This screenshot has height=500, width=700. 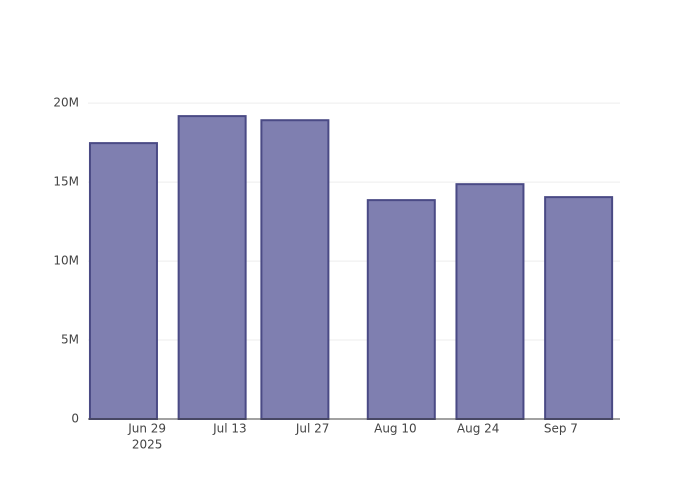 What do you see at coordinates (66, 103) in the screenshot?
I see `y-tick-label: 20M` at bounding box center [66, 103].